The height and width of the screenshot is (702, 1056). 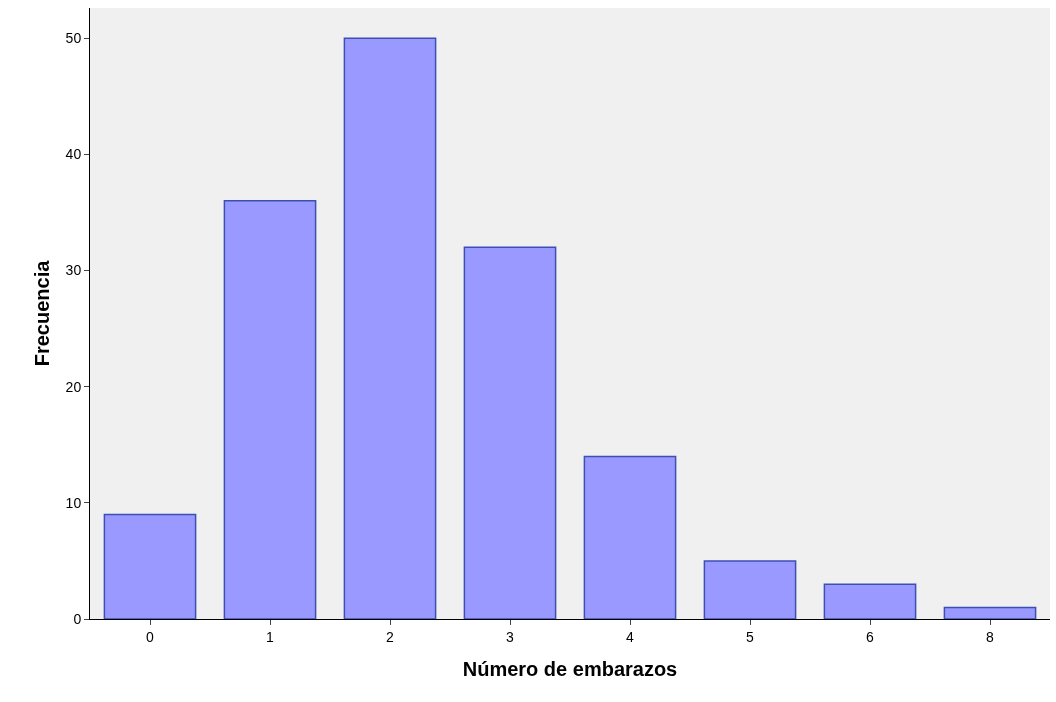 I want to click on y-tick-label: 30, so click(x=73, y=270).